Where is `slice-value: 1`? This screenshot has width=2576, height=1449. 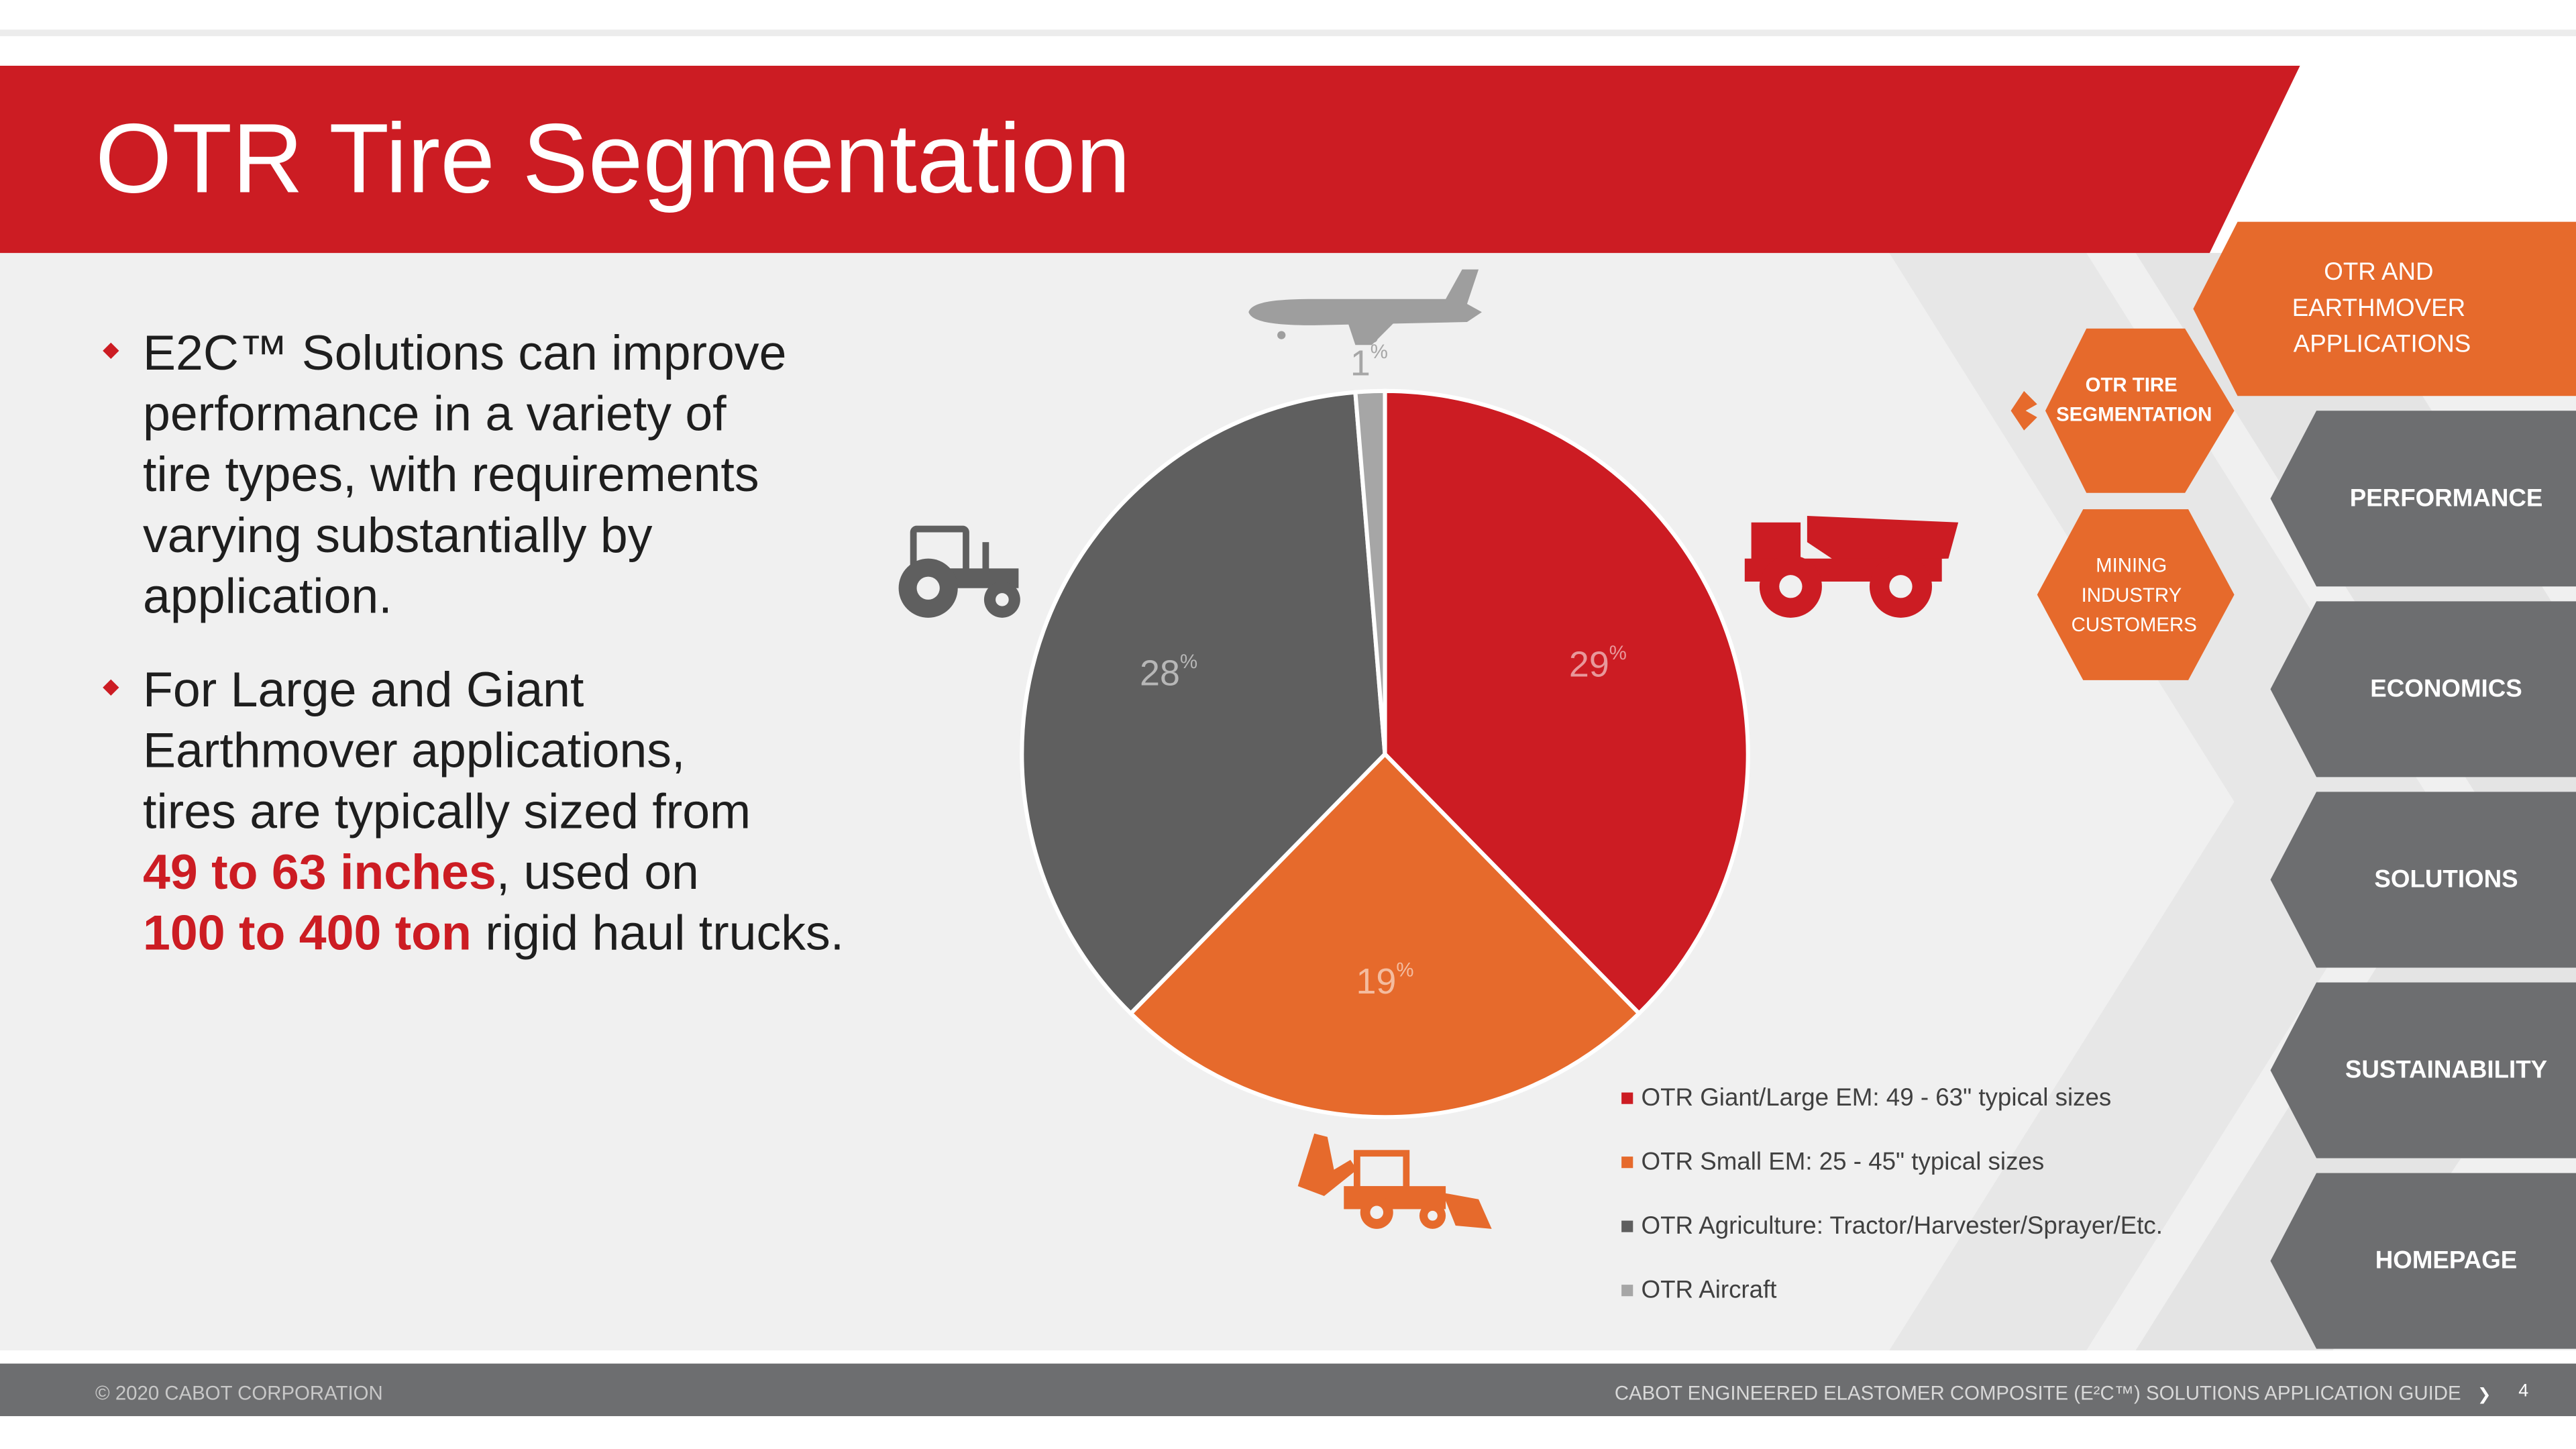
slice-value: 1 is located at coordinates (1360, 363).